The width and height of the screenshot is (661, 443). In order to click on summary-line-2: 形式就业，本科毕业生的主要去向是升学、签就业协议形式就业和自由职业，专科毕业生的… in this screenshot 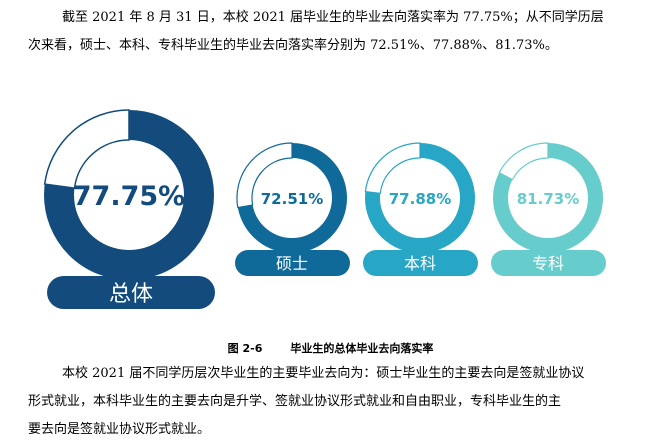, I will do `click(295, 401)`.